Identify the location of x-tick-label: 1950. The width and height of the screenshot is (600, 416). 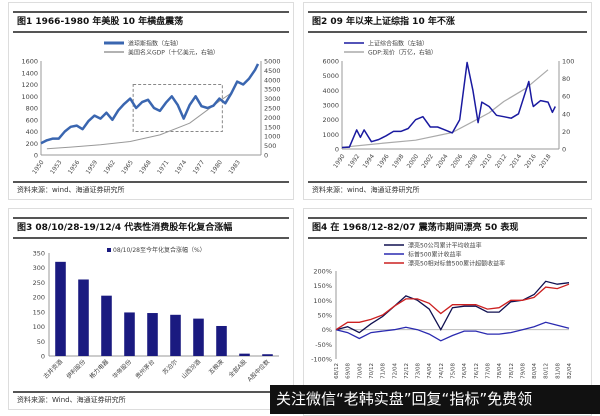
(38, 167).